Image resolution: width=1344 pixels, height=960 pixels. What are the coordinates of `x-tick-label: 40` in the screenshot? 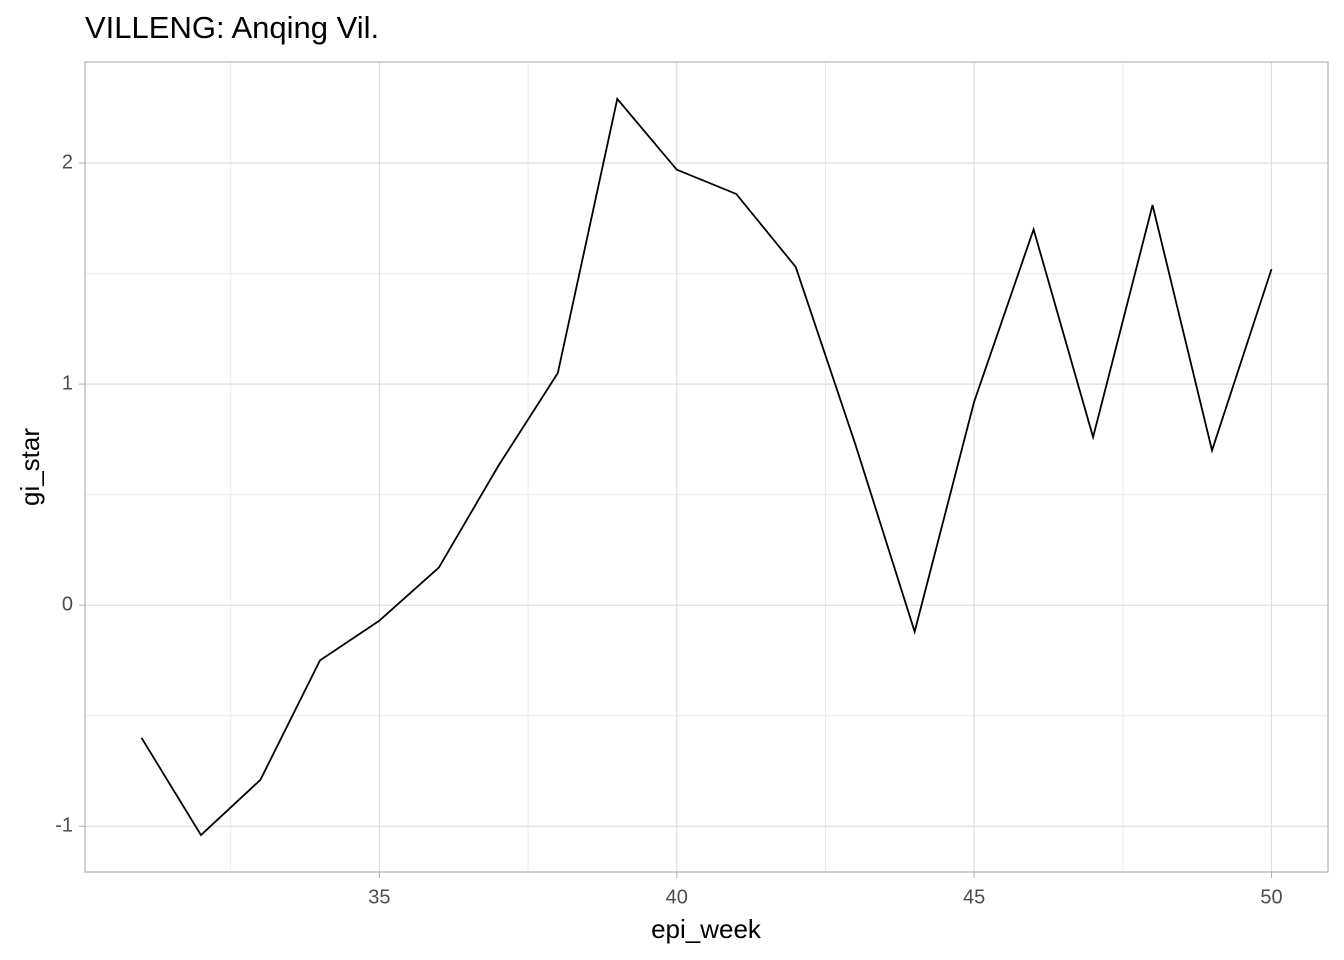 It's located at (677, 897).